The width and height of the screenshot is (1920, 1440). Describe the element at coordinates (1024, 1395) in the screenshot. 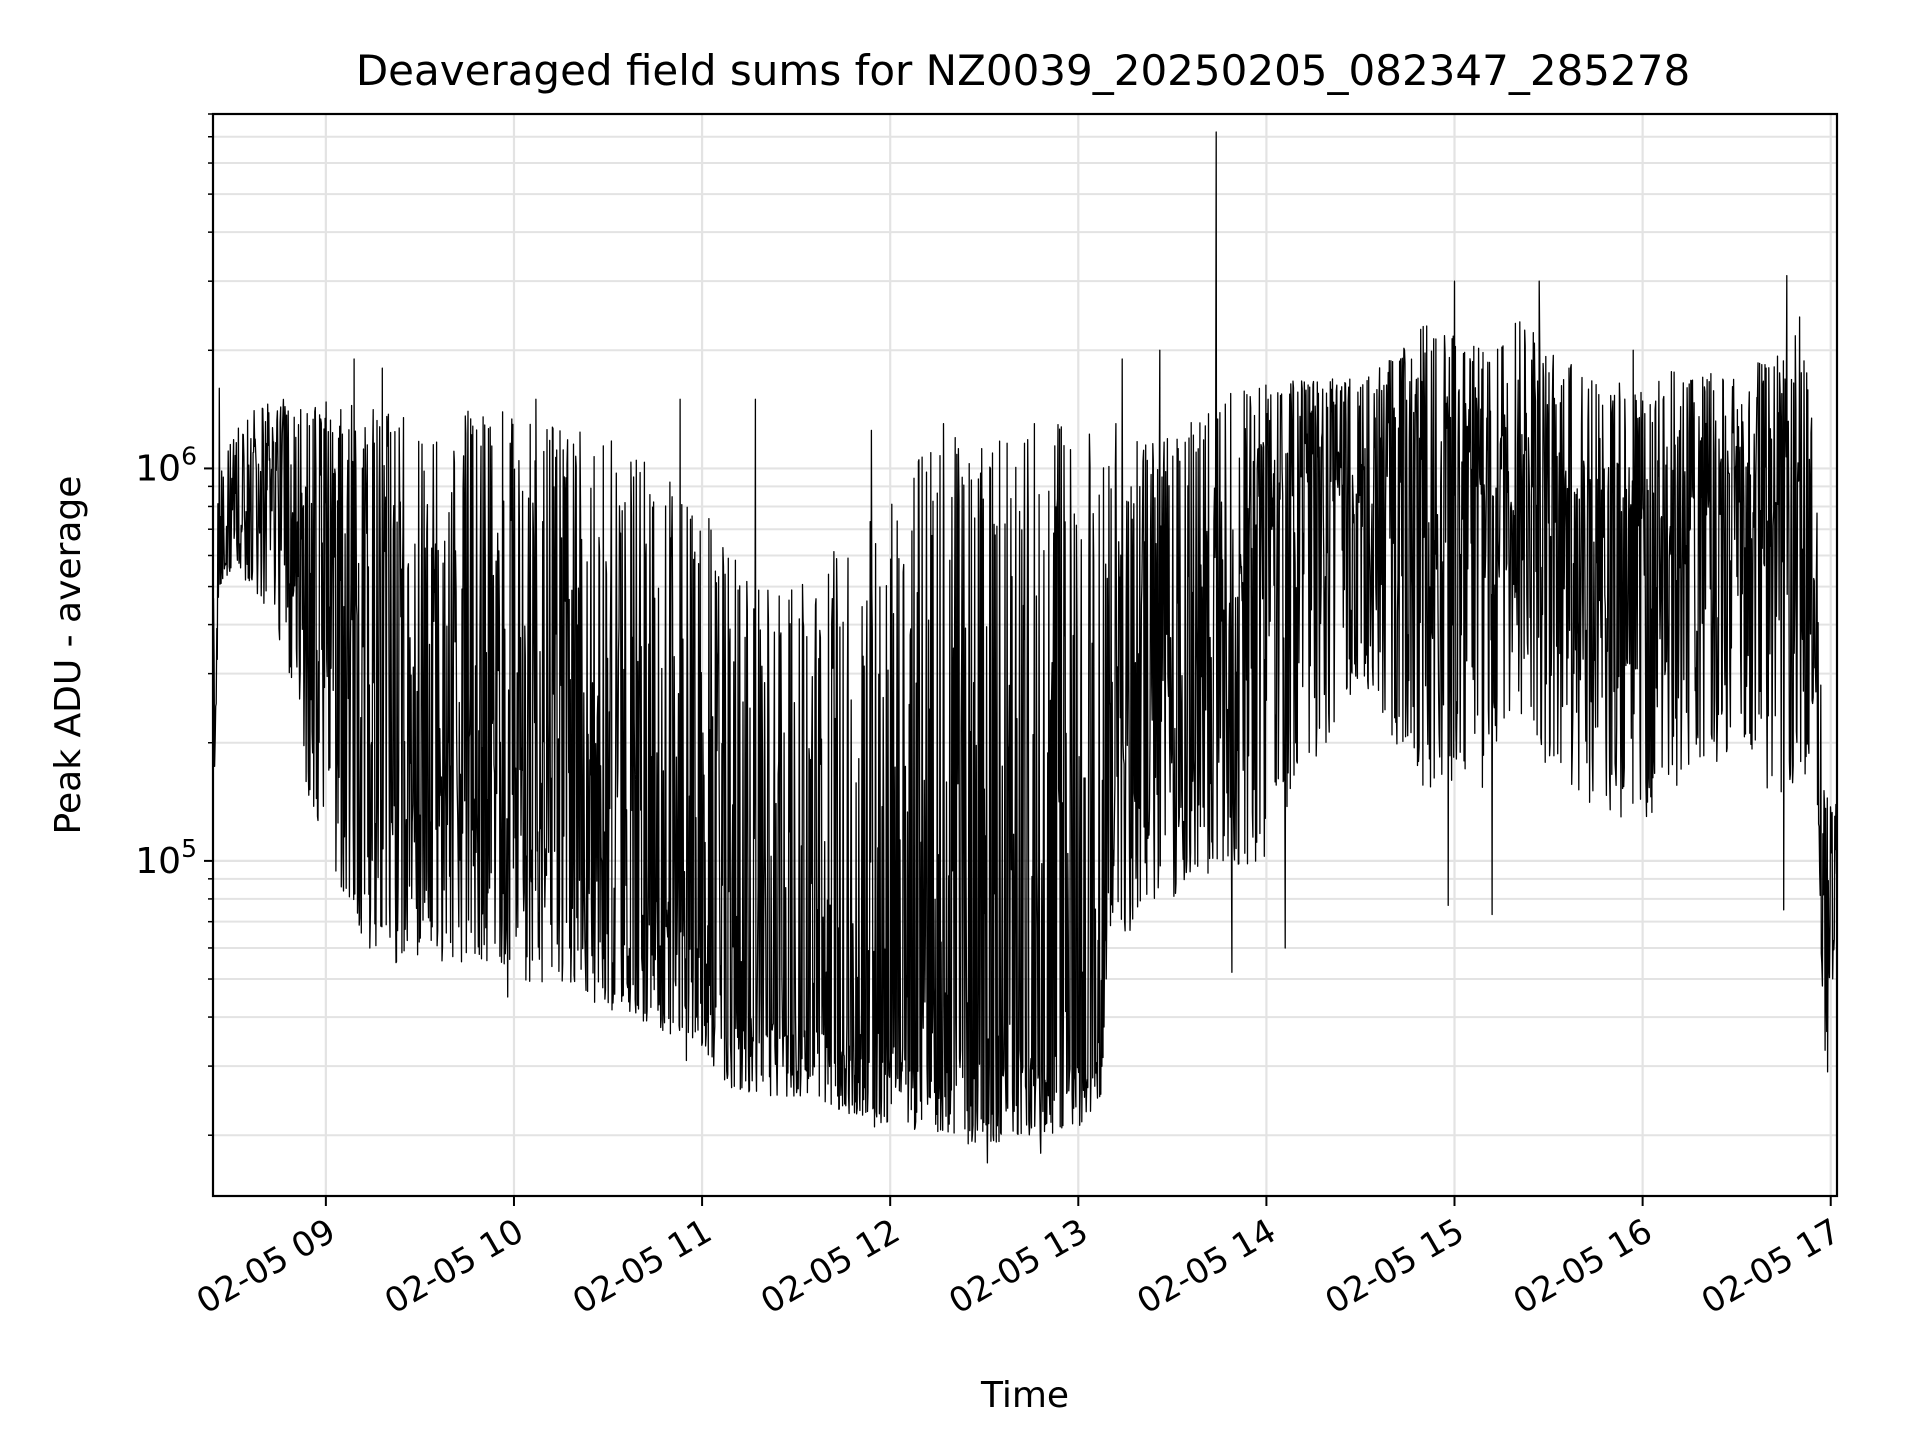

I see `x-axis-label: Time` at that location.